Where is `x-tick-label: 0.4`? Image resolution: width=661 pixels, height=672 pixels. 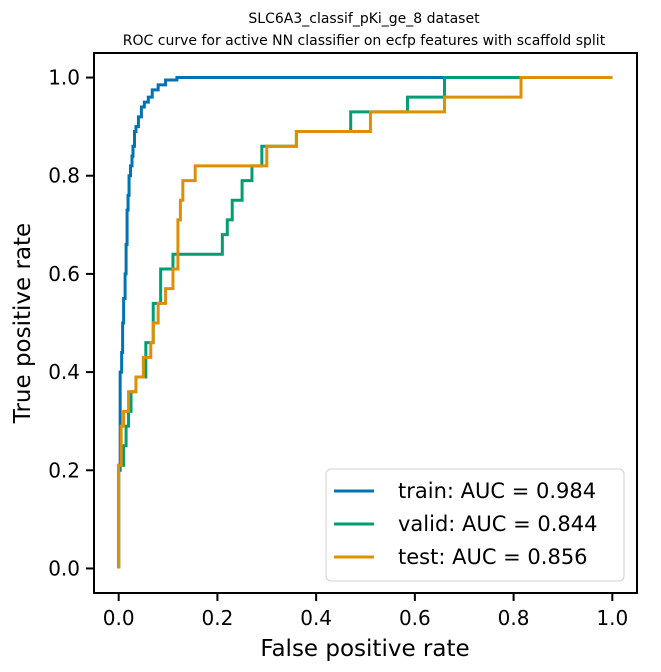 x-tick-label: 0.4 is located at coordinates (316, 618).